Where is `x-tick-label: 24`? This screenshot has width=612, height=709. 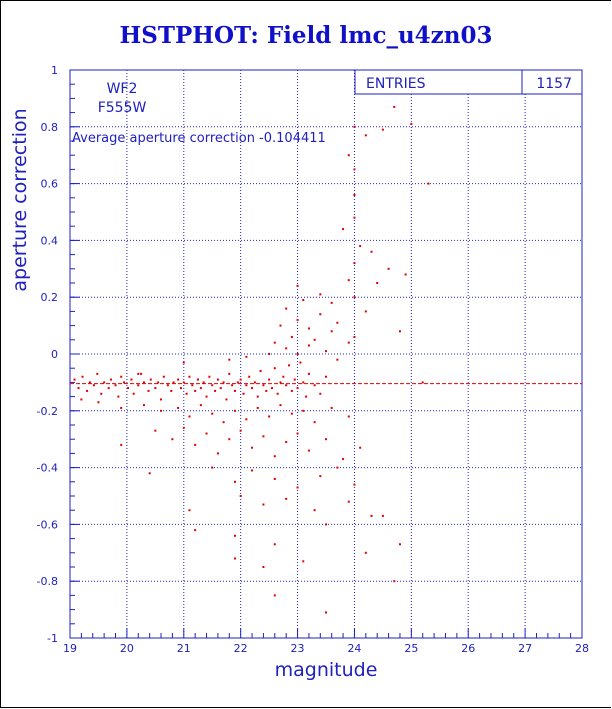 x-tick-label: 24 is located at coordinates (354, 648).